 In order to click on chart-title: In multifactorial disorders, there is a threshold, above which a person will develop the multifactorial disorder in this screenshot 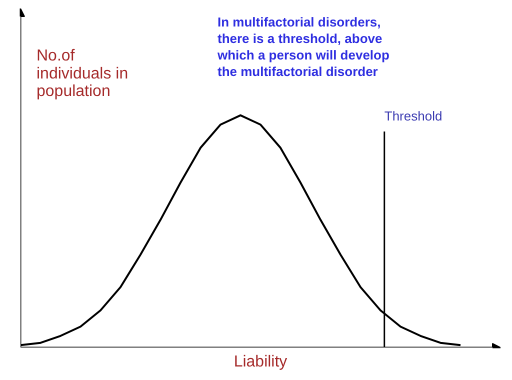, I will do `click(303, 46)`.